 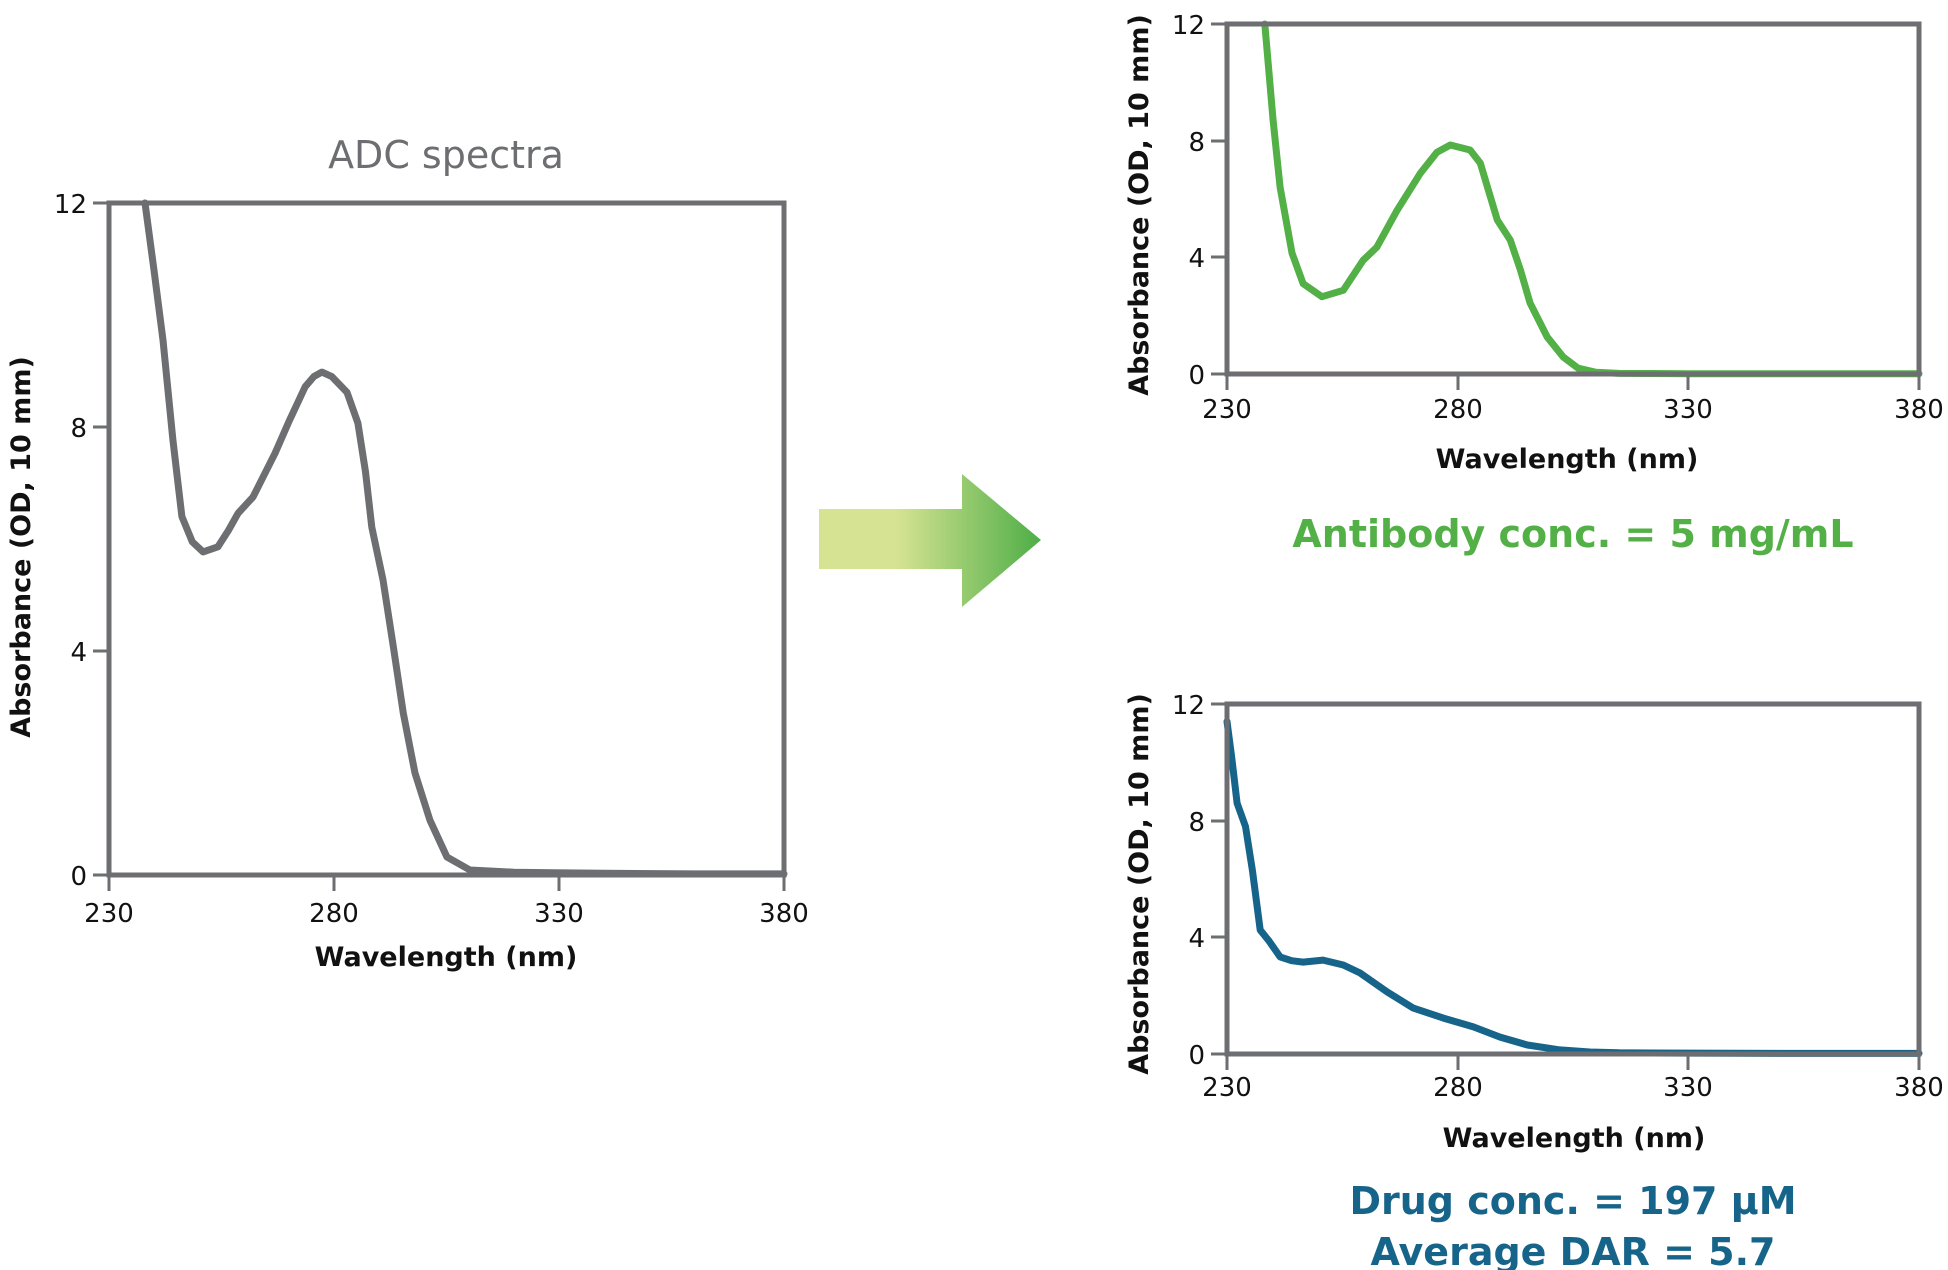 What do you see at coordinates (1592, 199) in the screenshot?
I see `antibody-spectrum-line` at bounding box center [1592, 199].